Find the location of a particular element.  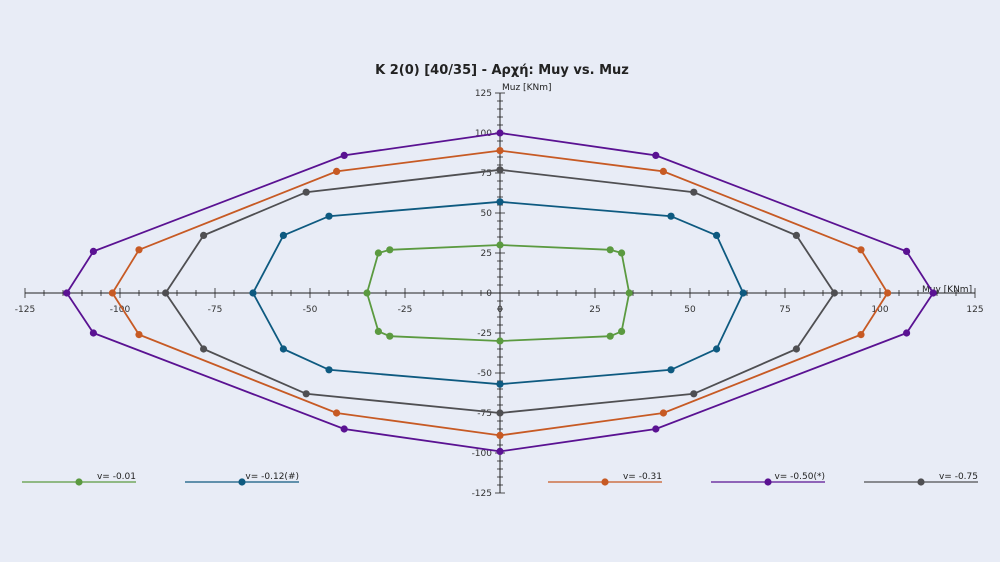

x-tick-label: 100 is located at coordinates (879, 310).